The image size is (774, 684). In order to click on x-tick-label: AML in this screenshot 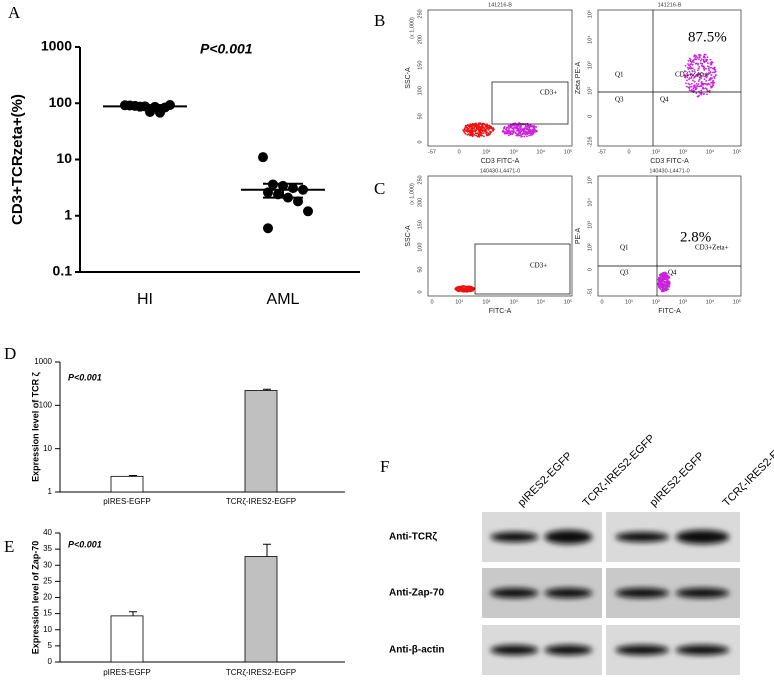, I will do `click(283, 299)`.